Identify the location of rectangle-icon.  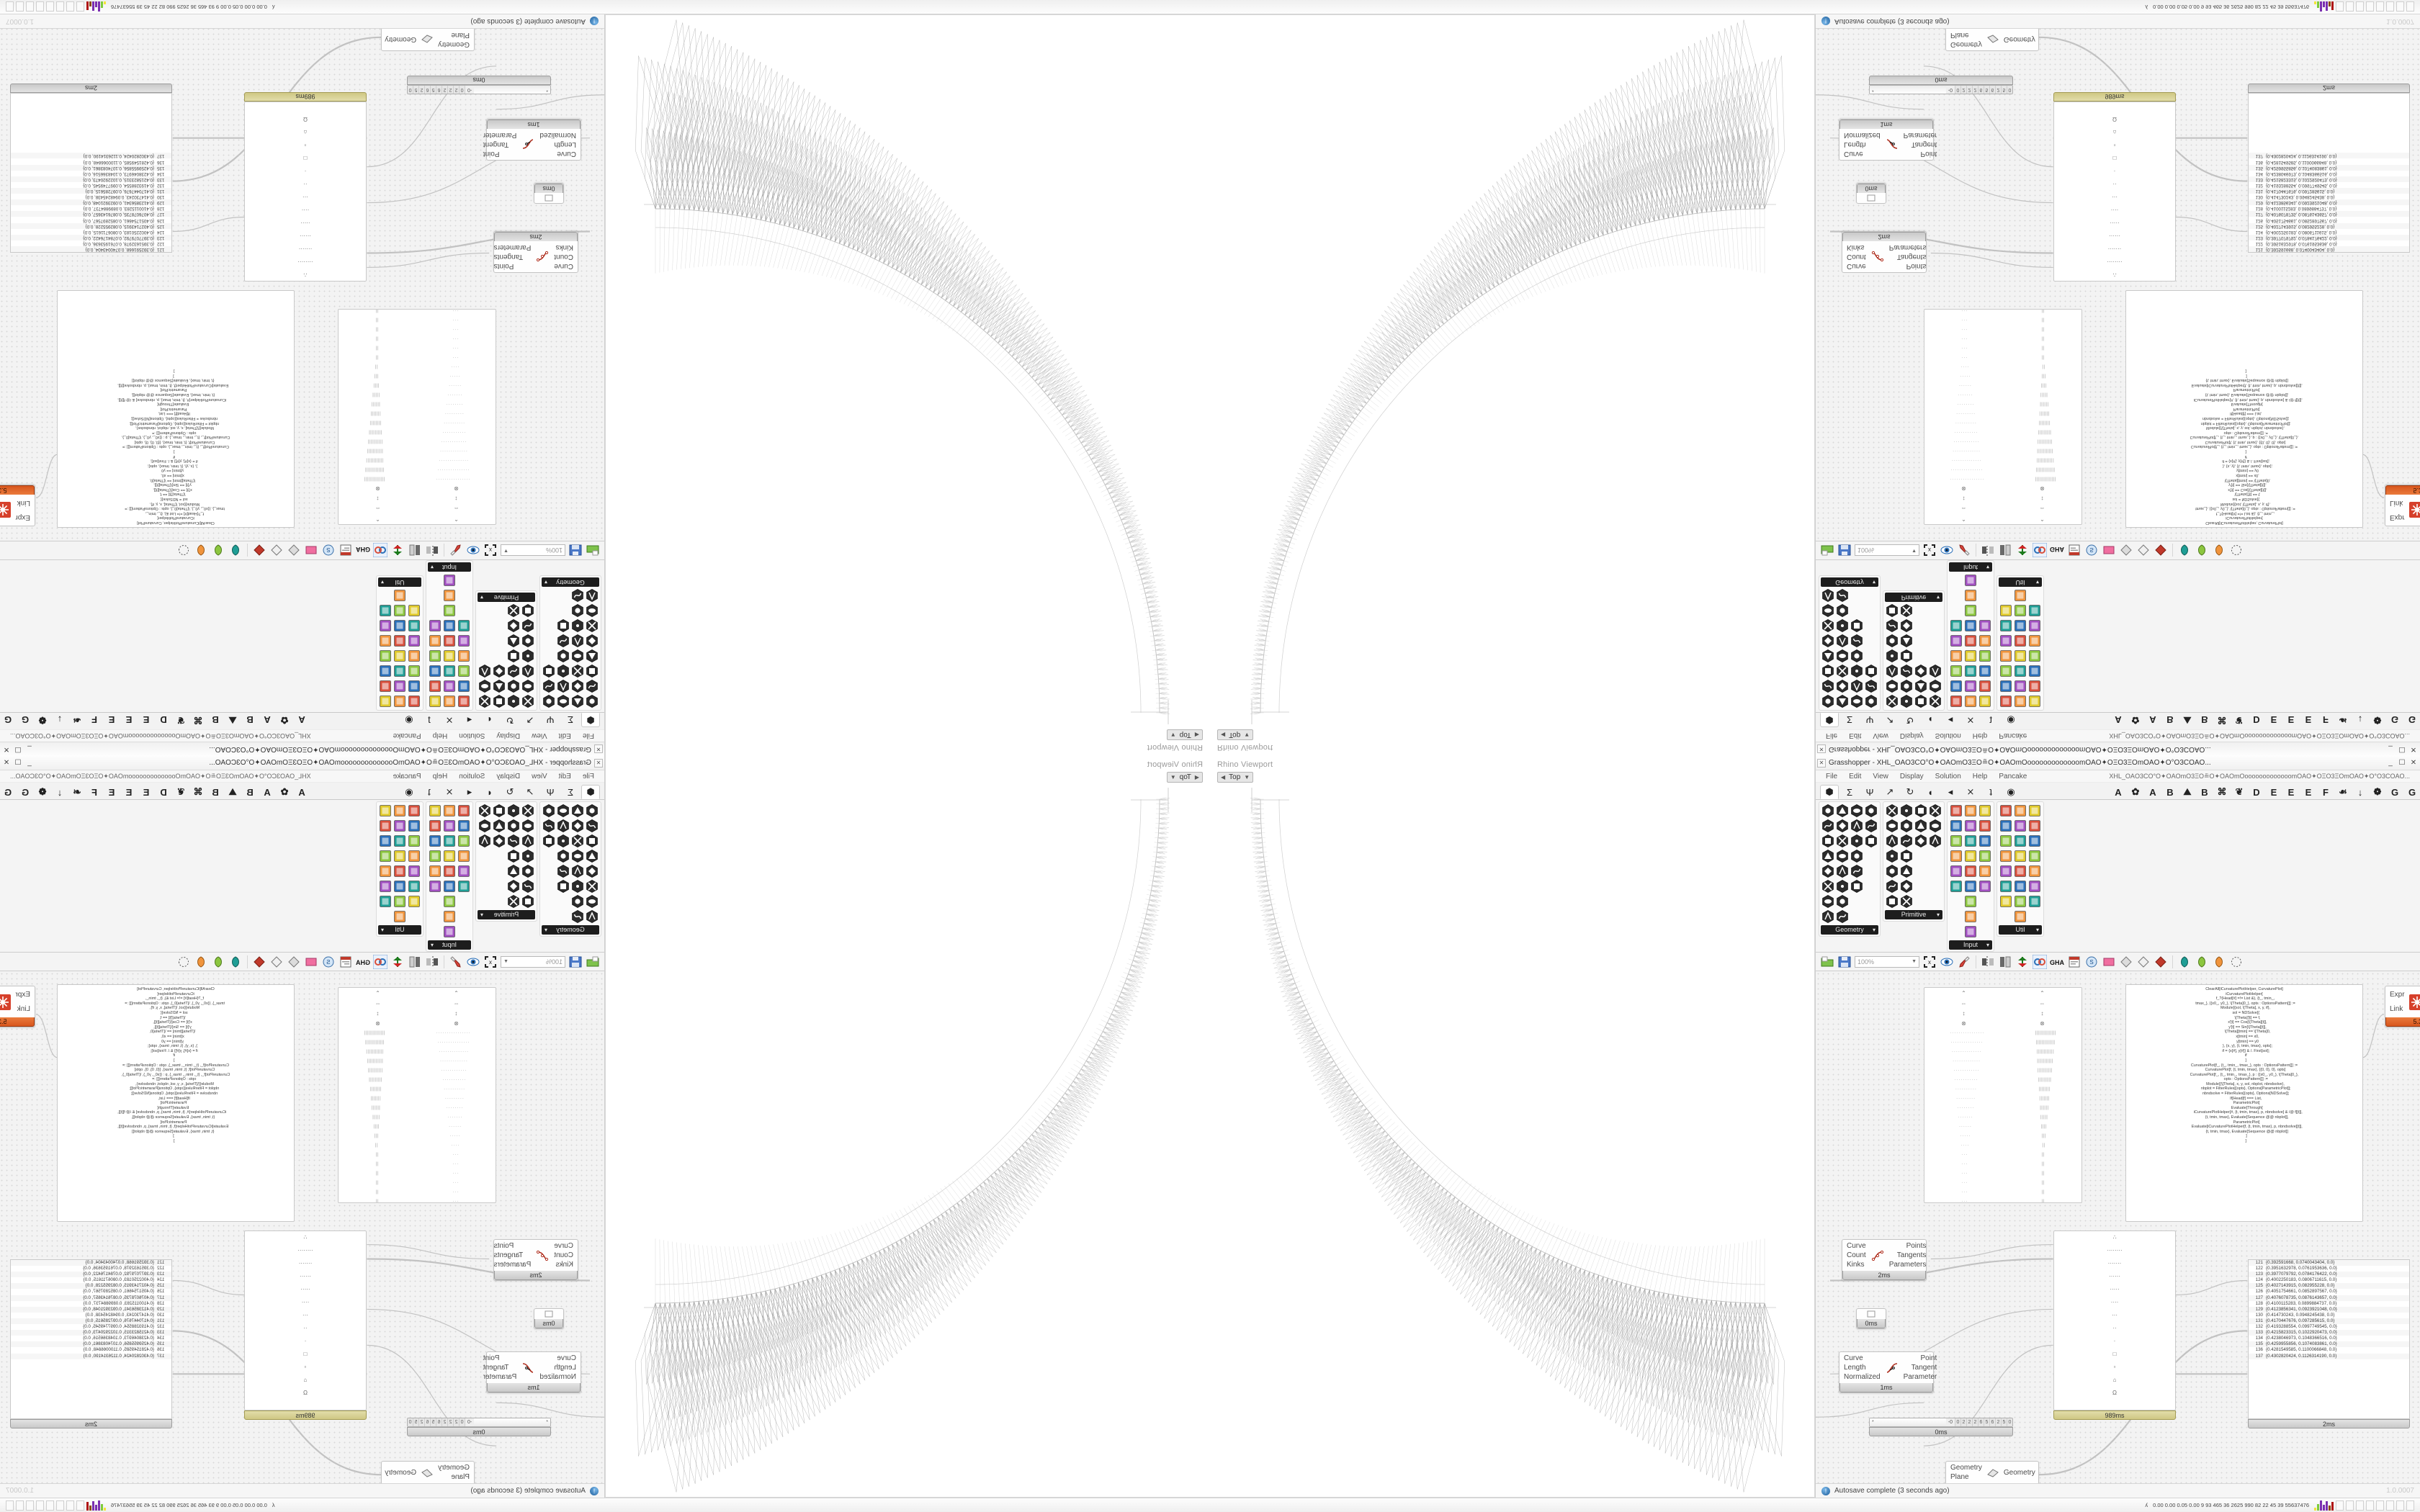
(1857, 871).